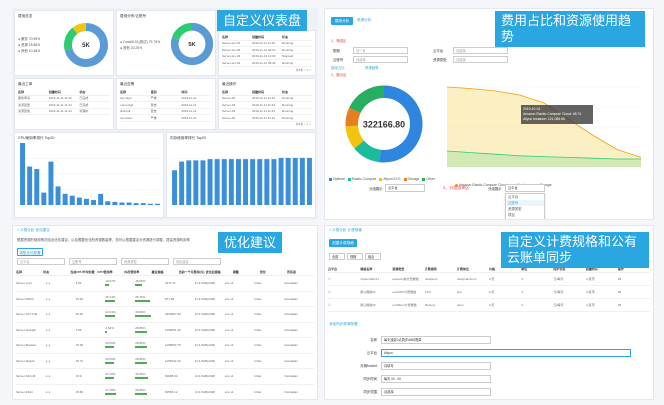 The image size is (664, 405). Describe the element at coordinates (30, 252) in the screenshot. I see `adjust-config-button: 调整优化配置` at that location.